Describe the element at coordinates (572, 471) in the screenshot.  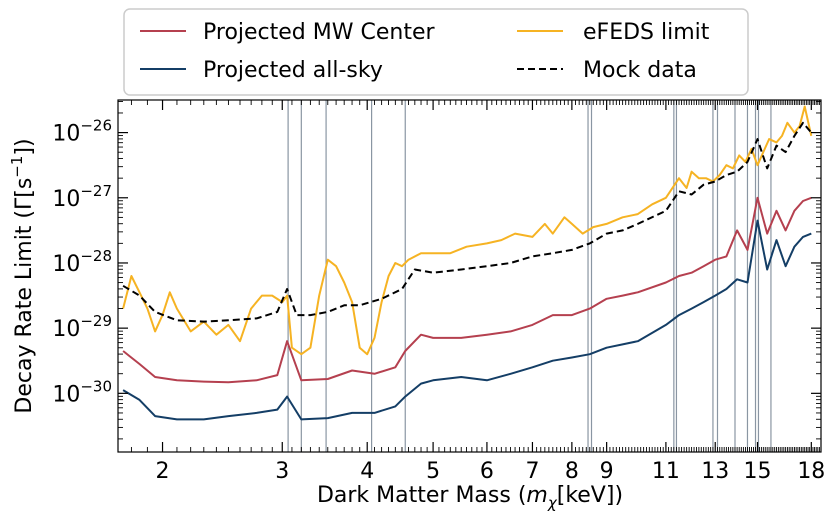
I see `x-tick-label: 8` at that location.